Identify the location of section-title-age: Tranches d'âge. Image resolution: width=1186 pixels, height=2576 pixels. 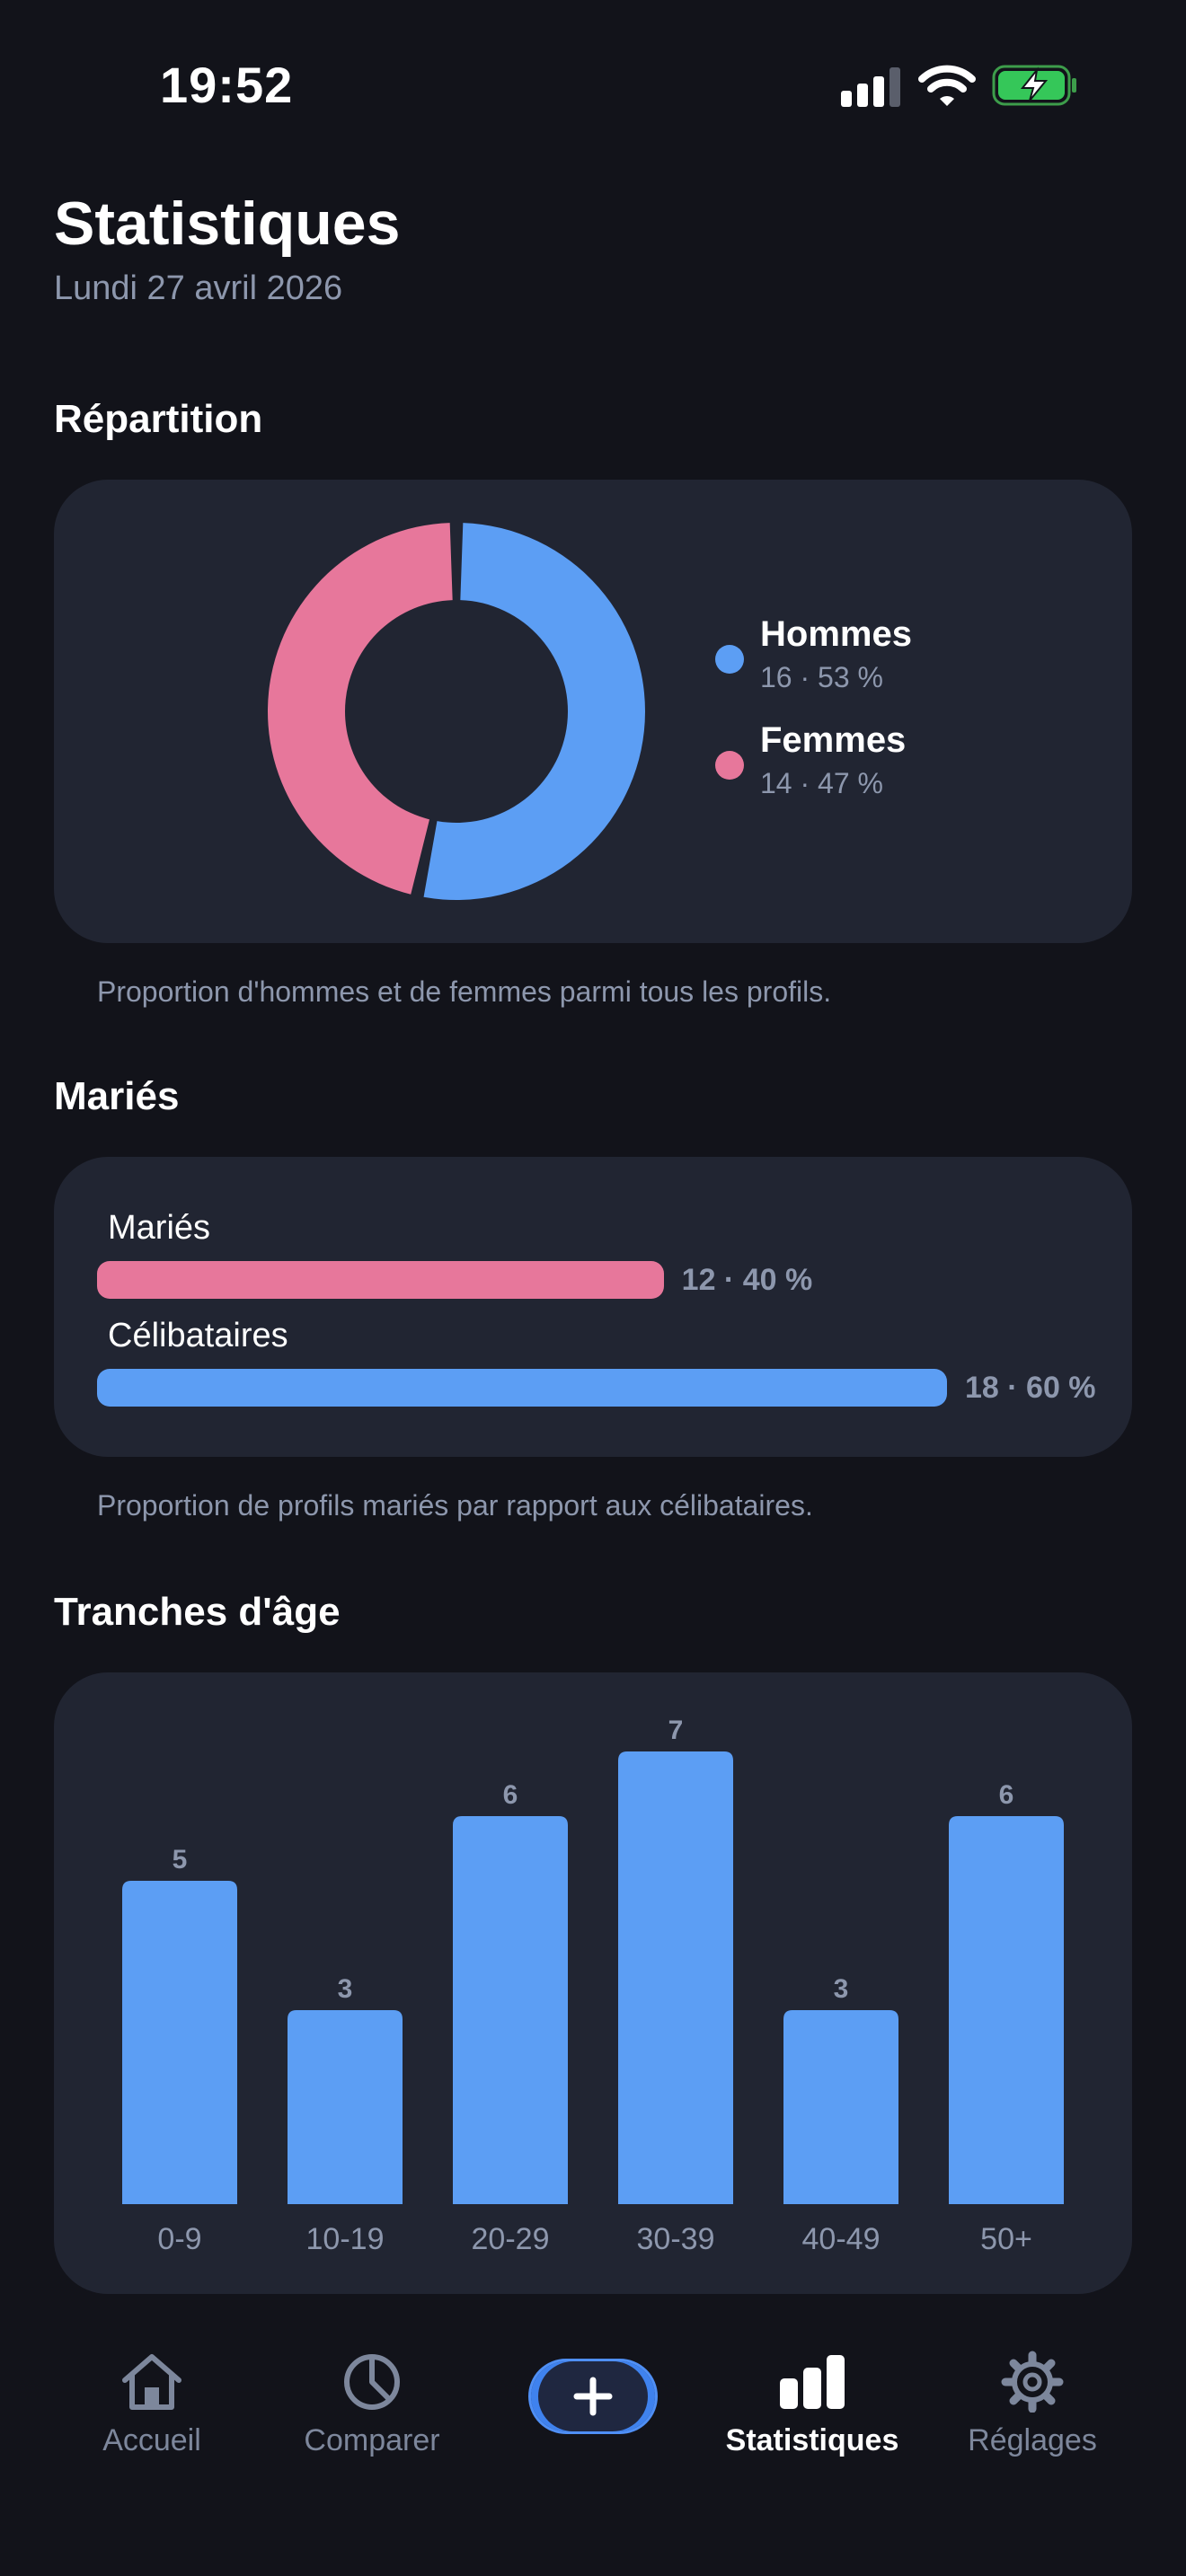
(197, 1612).